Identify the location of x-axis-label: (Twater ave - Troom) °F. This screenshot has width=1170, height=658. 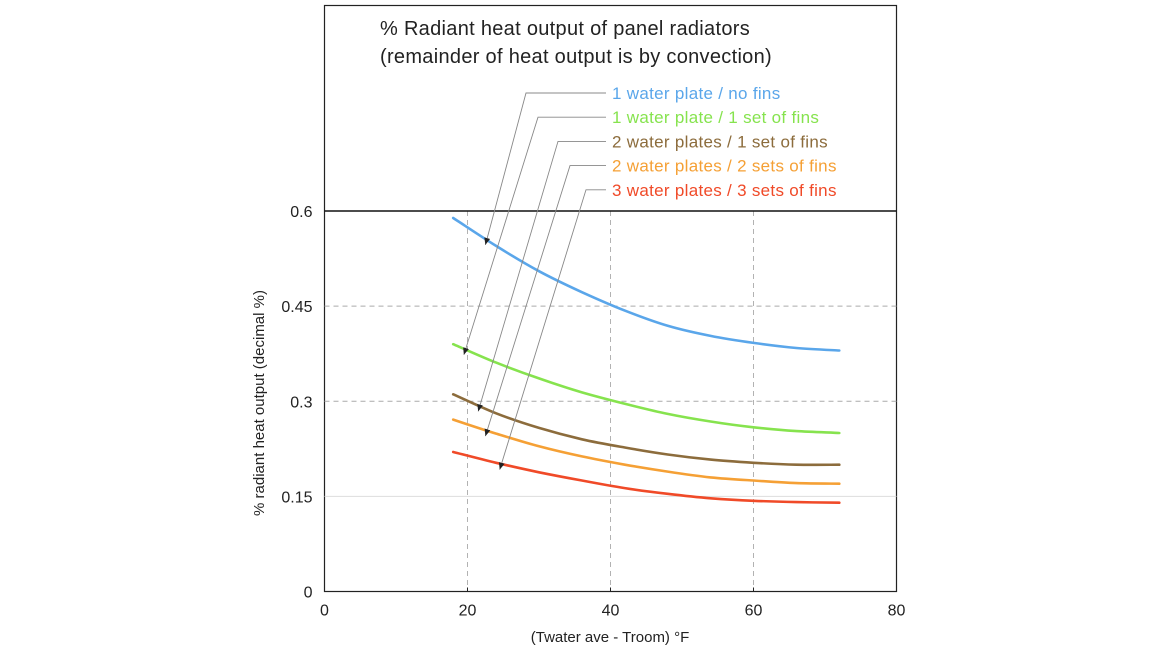
(610, 637).